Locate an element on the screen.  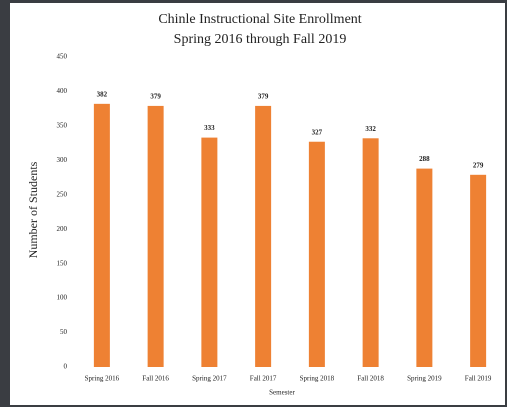
y-tick-label: 0 is located at coordinates (66, 367).